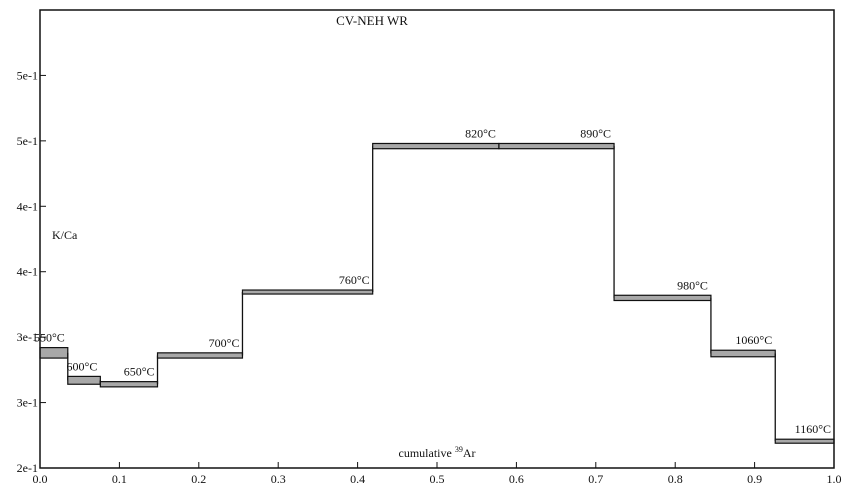  I want to click on step-label: 1160°C, so click(813, 429).